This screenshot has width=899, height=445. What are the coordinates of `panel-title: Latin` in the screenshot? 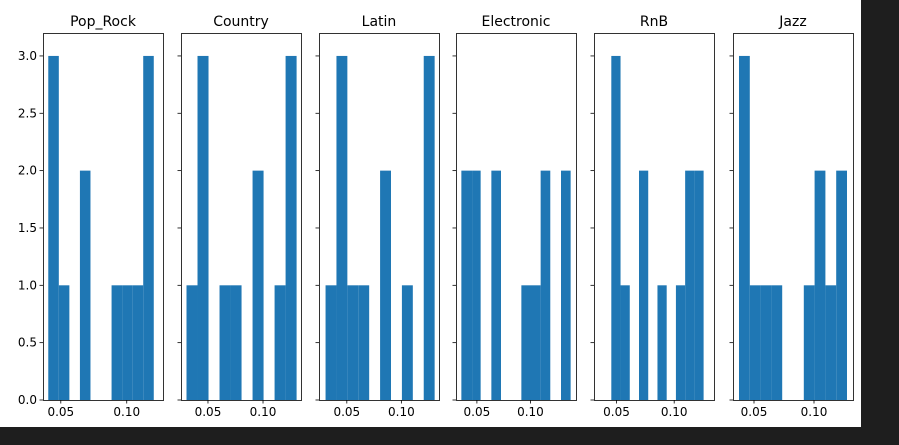 It's located at (379, 22).